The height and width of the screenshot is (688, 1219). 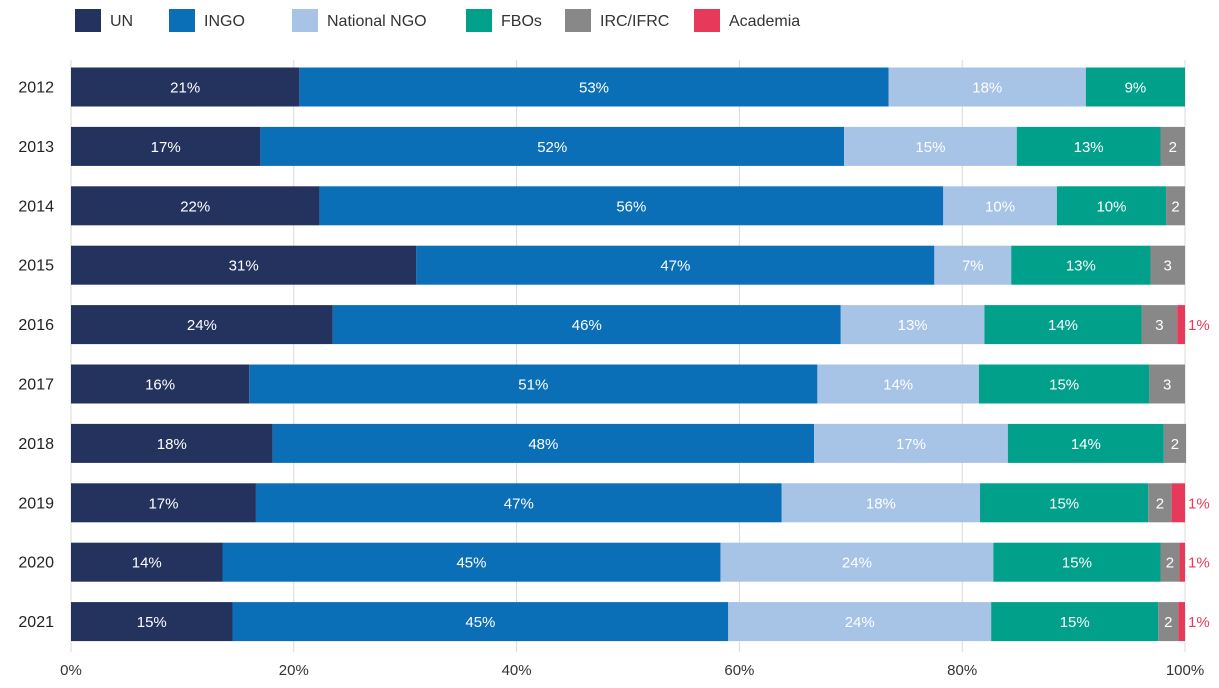 What do you see at coordinates (594, 88) in the screenshot?
I see `data-label-ingo: 53%` at bounding box center [594, 88].